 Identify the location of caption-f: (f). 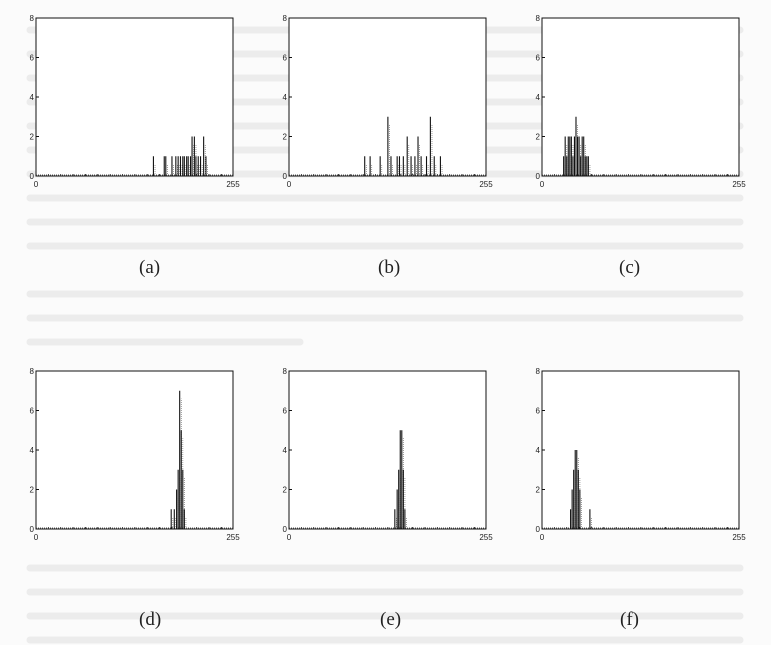
(629, 619).